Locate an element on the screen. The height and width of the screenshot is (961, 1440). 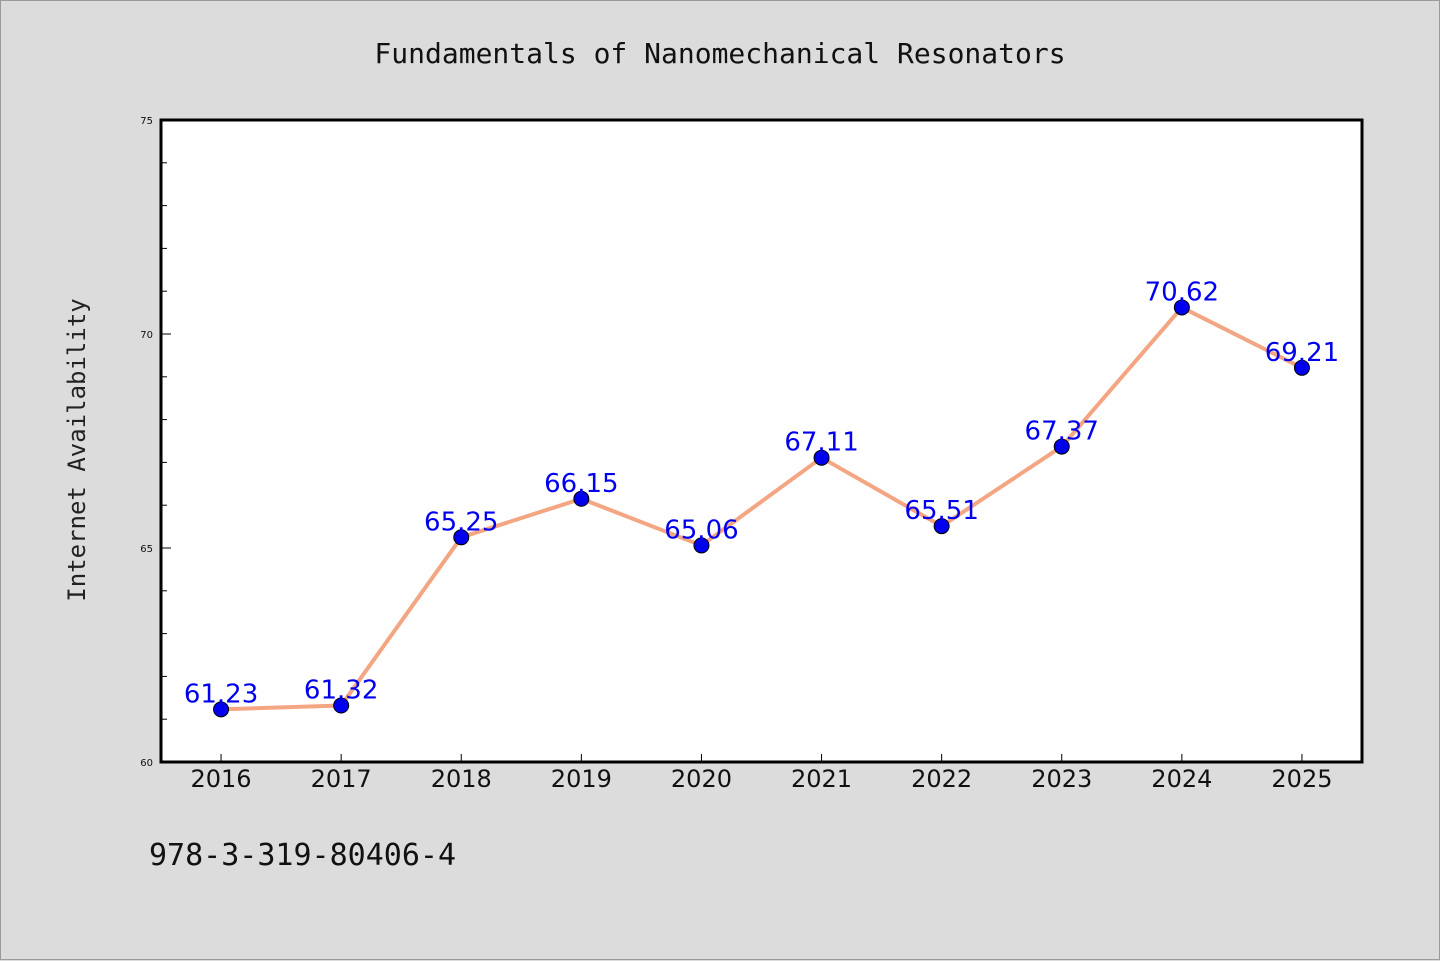
x-tick-label: 2019 is located at coordinates (581, 779).